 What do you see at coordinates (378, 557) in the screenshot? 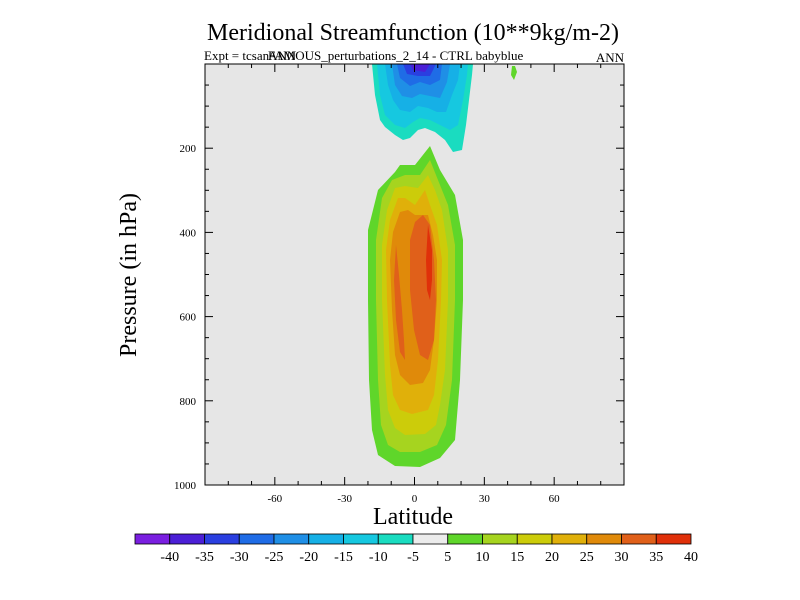
I see `colorbar-label: -10` at bounding box center [378, 557].